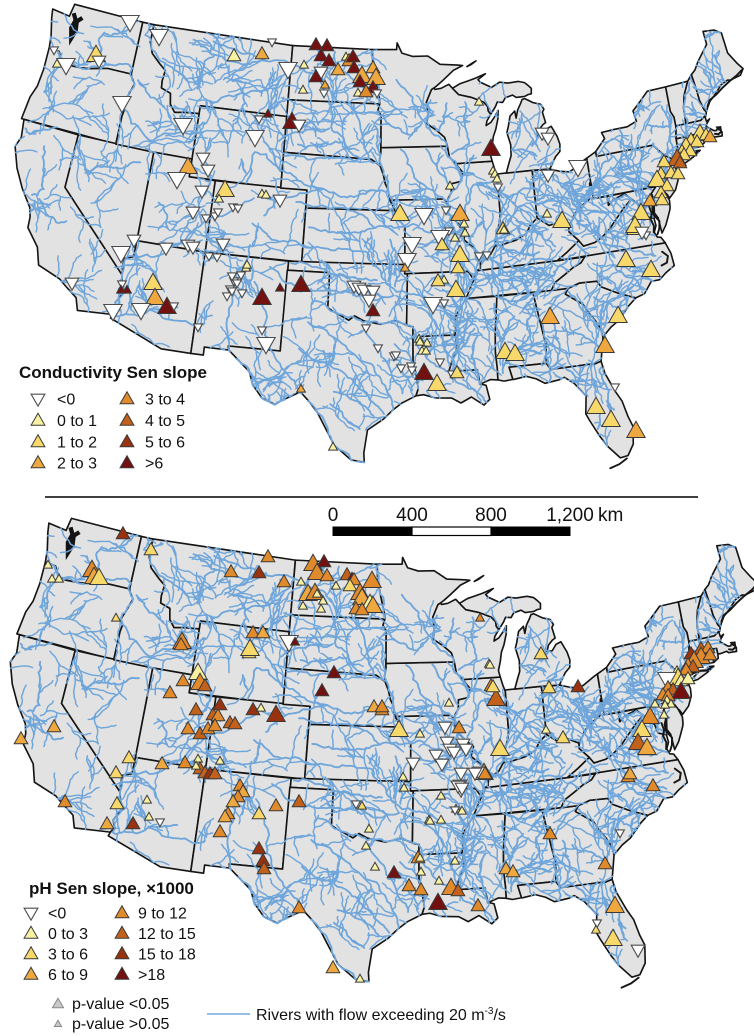 This screenshot has width=754, height=1036. Describe the element at coordinates (121, 1004) in the screenshot. I see `svg-text: p-value <0.05` at that location.